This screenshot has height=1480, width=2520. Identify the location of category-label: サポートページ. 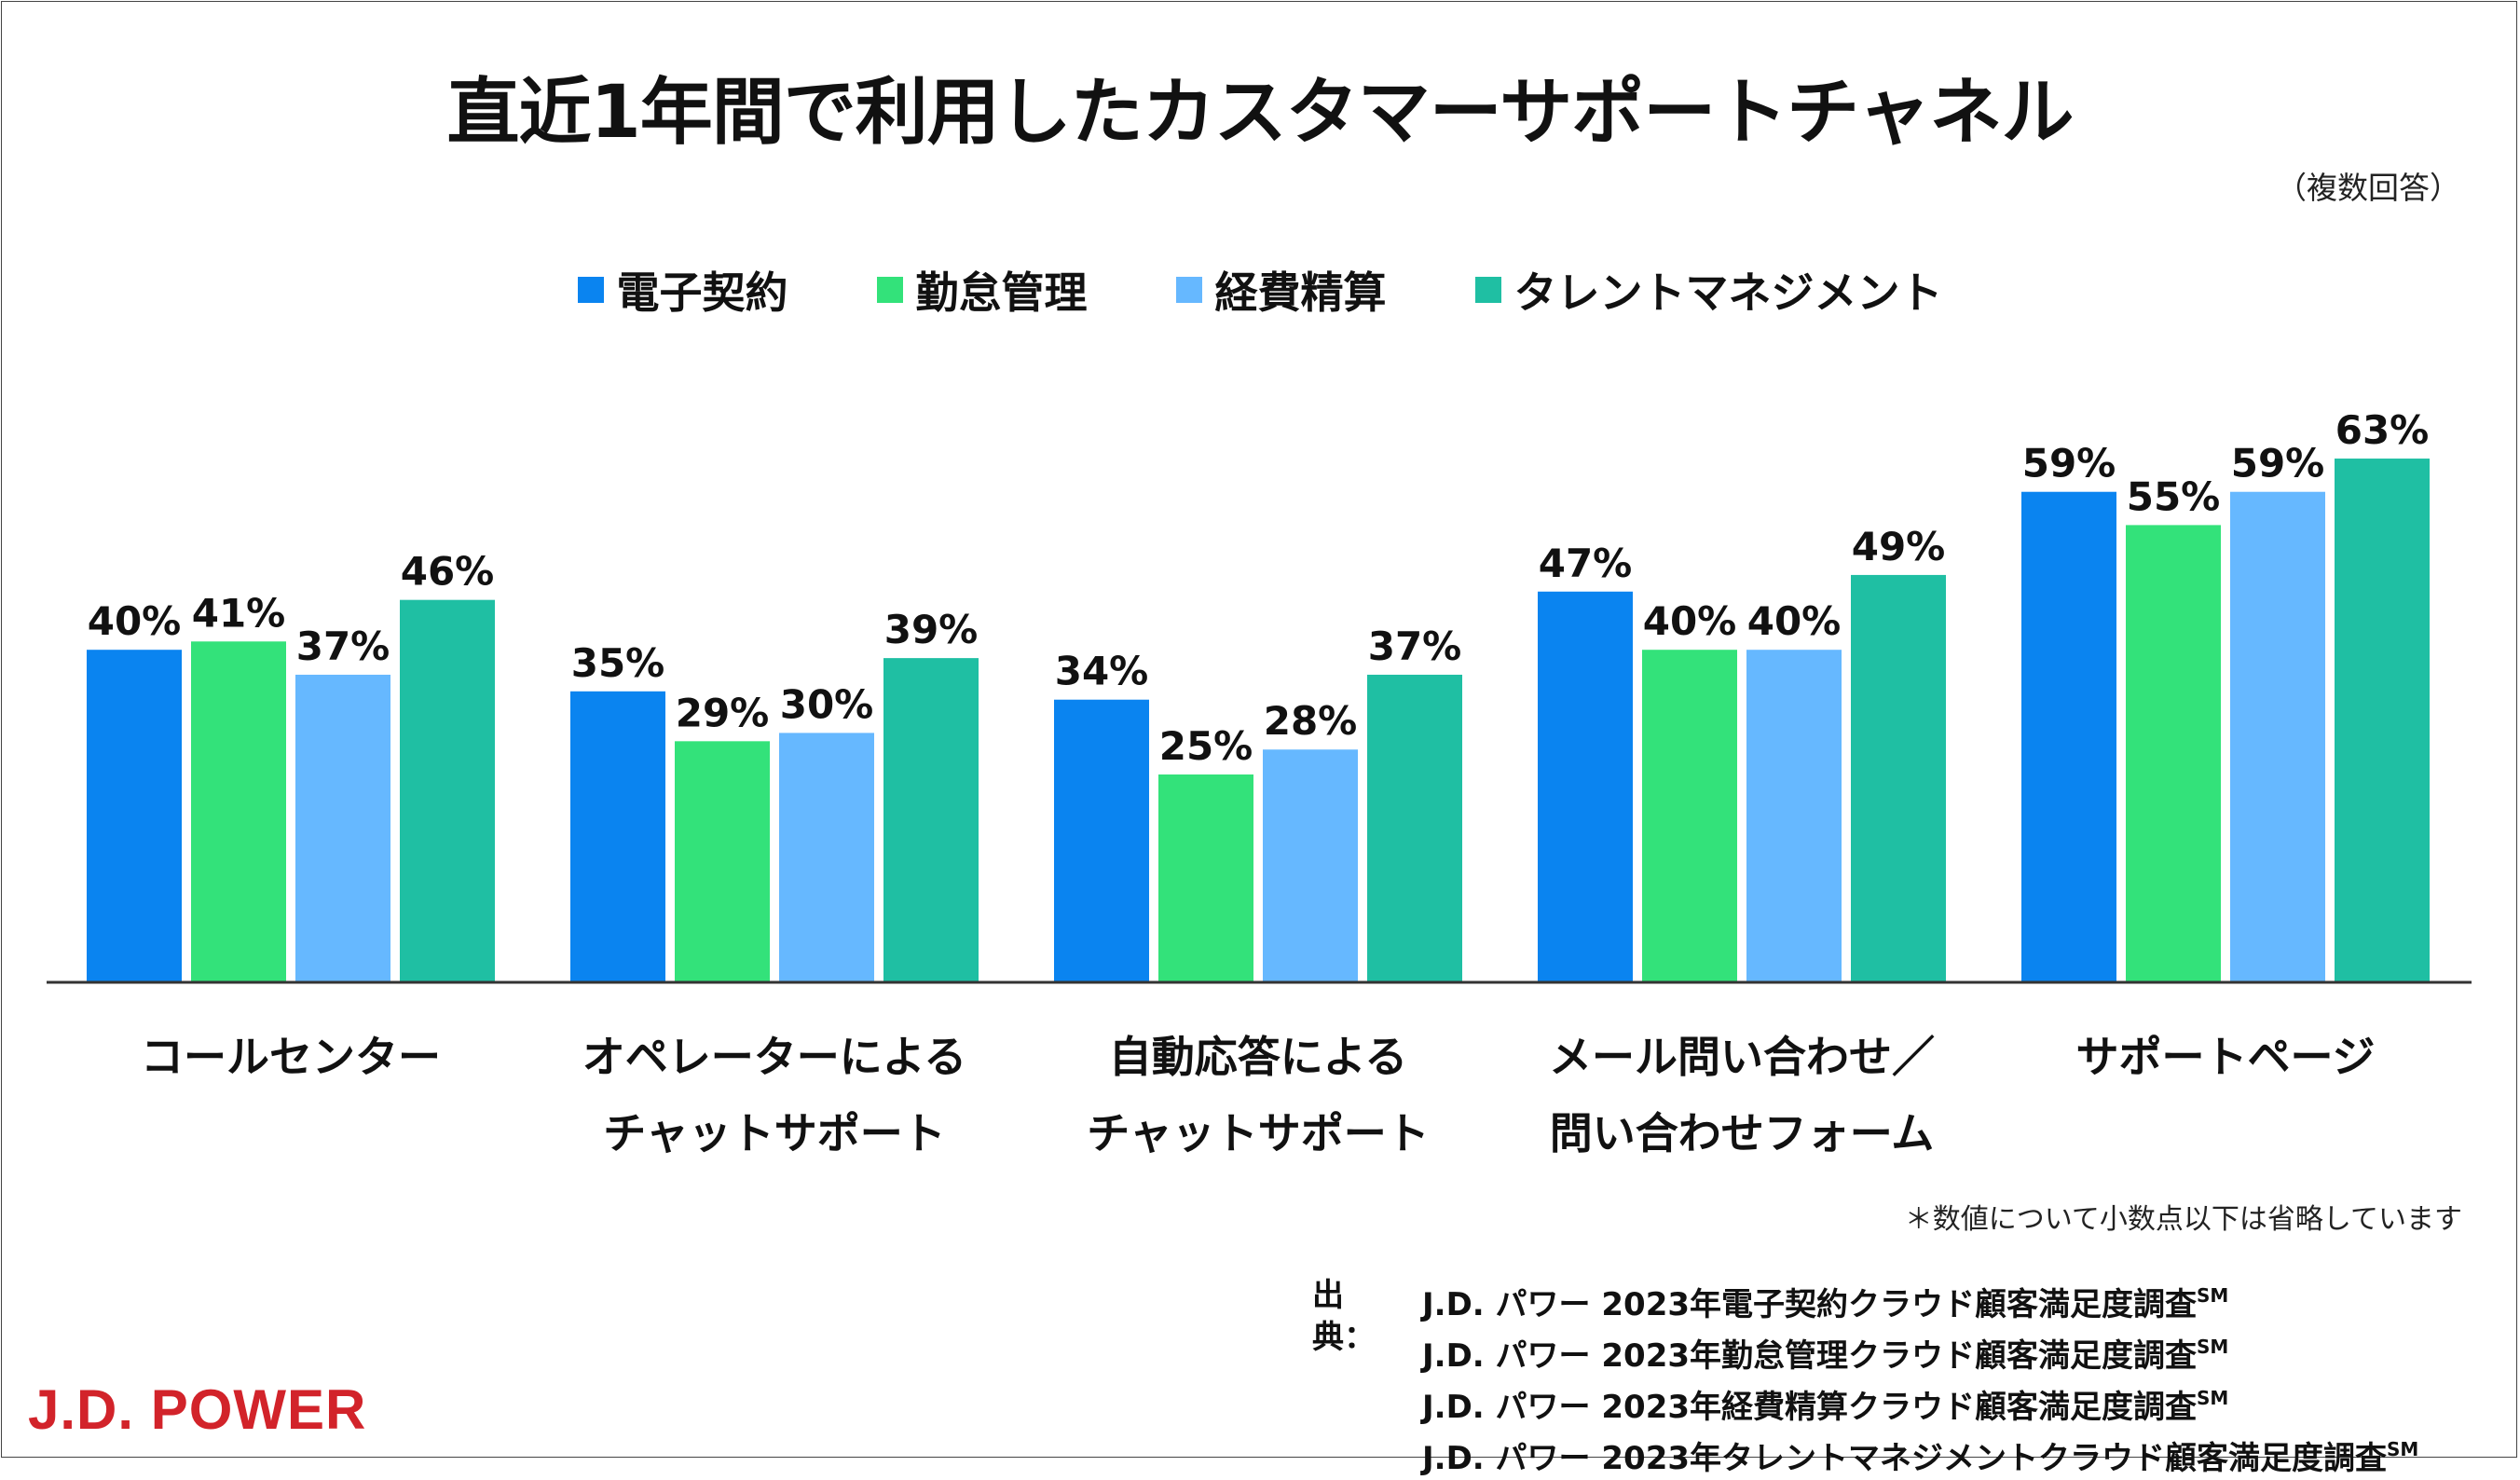
(2225, 1057).